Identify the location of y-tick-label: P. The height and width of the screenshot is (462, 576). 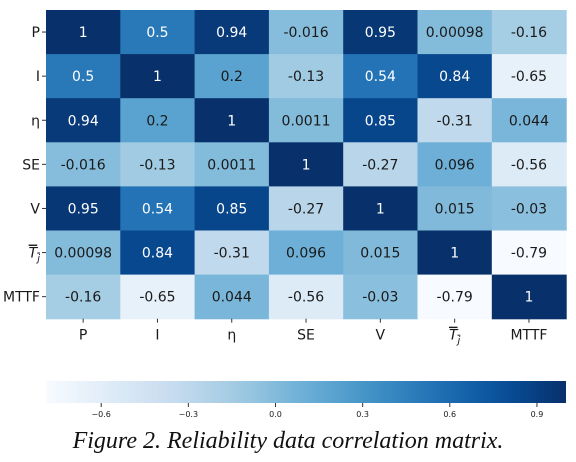
(36, 33).